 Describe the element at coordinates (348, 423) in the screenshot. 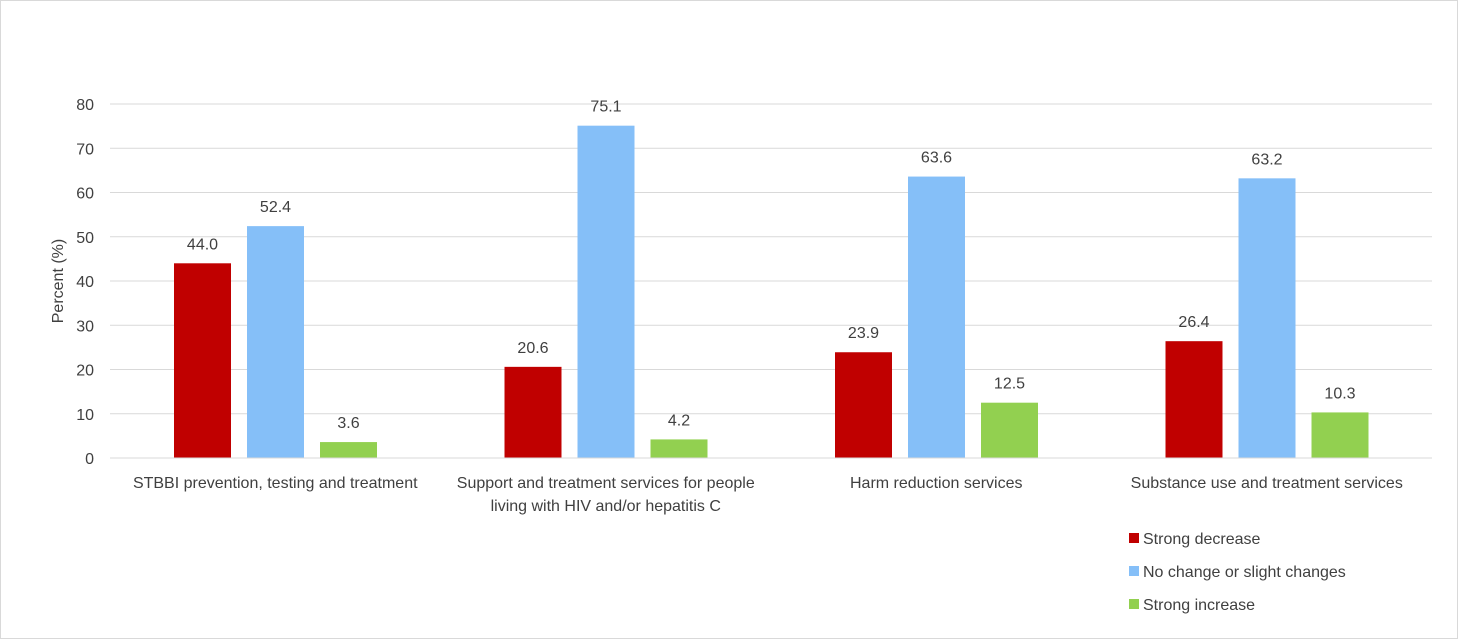

I see `data-label: 3.6` at that location.